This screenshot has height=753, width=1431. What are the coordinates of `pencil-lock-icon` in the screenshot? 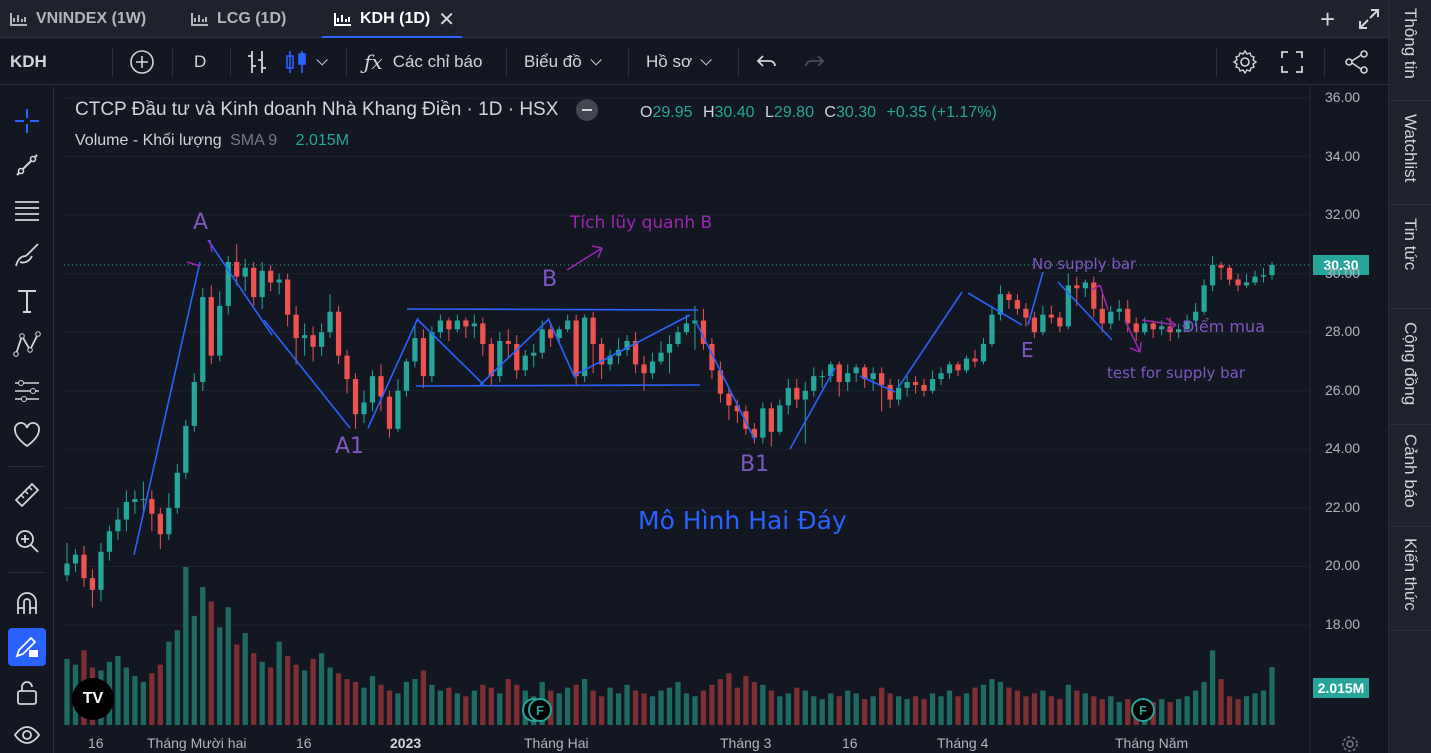 It's located at (26, 647).